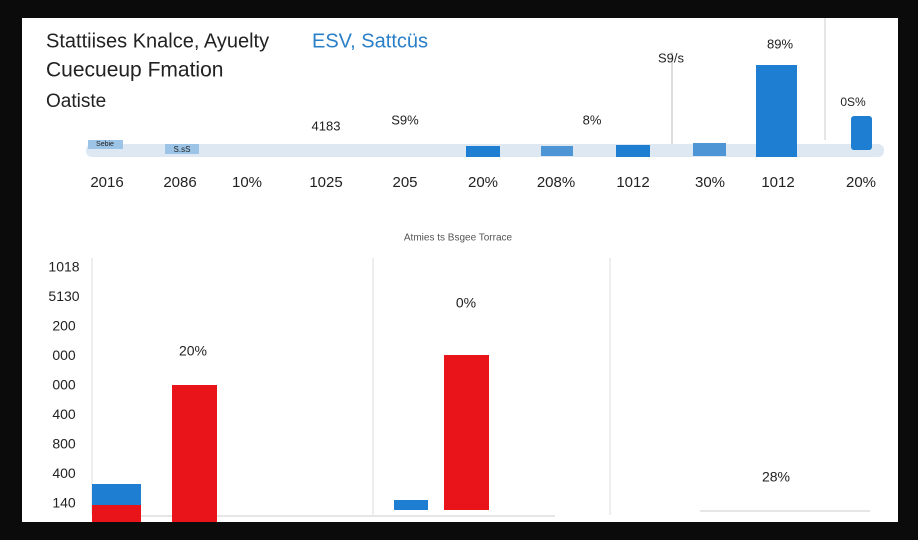 Image resolution: width=918 pixels, height=540 pixels. I want to click on strip-label: S.sS, so click(182, 149).